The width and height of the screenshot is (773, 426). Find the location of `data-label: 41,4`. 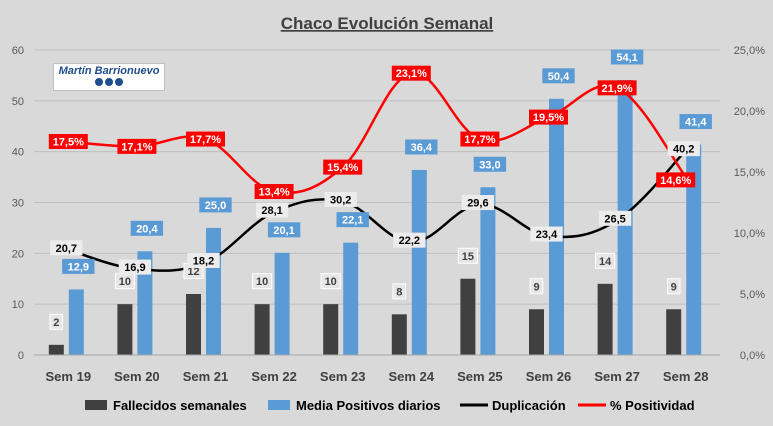

data-label: 41,4 is located at coordinates (696, 123).